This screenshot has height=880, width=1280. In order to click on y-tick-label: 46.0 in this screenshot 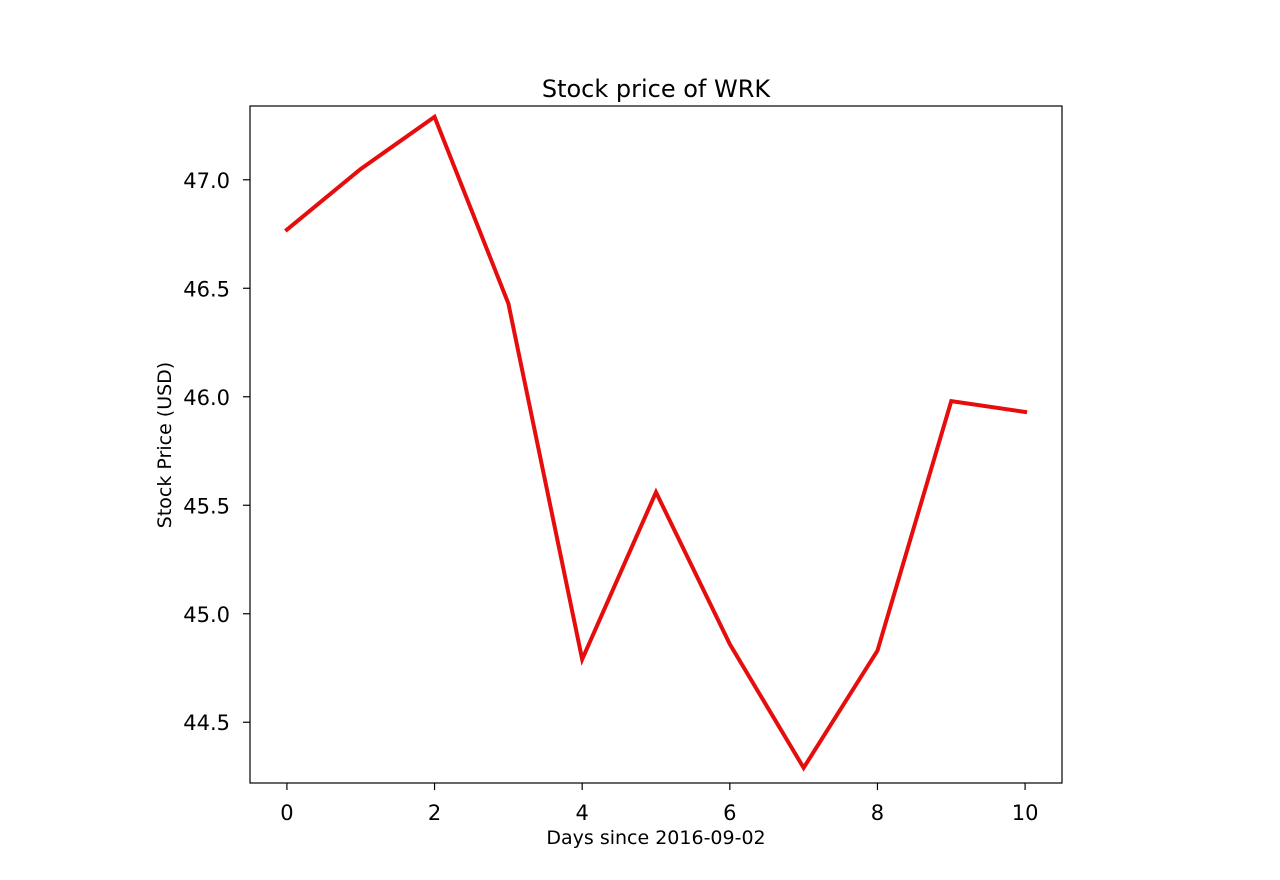, I will do `click(206, 398)`.